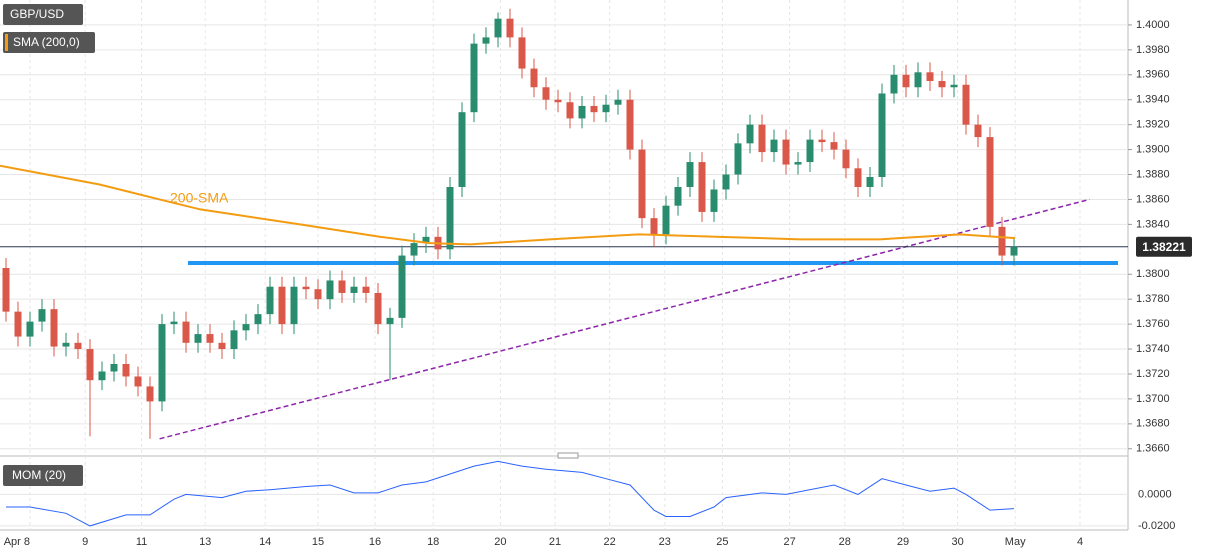 Image resolution: width=1207 pixels, height=555 pixels. Describe the element at coordinates (17, 542) in the screenshot. I see `x-tick-label: Apr 8` at that location.